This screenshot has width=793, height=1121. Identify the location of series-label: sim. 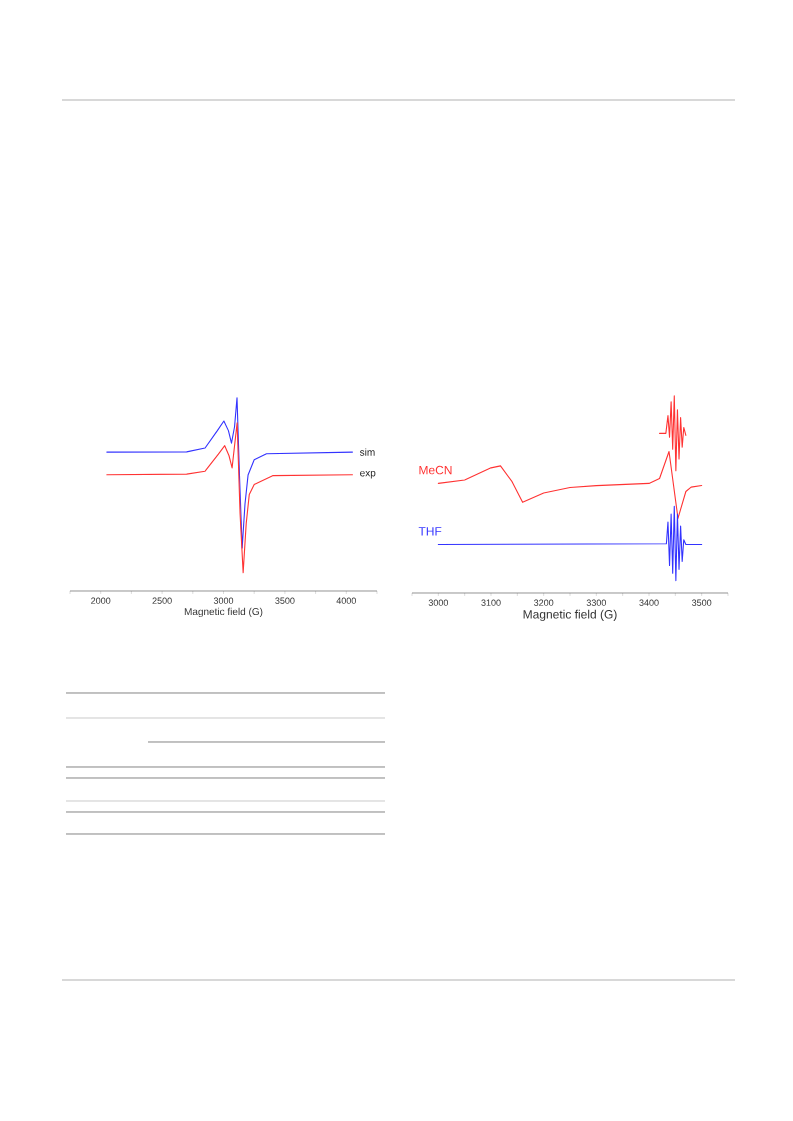
(367, 452).